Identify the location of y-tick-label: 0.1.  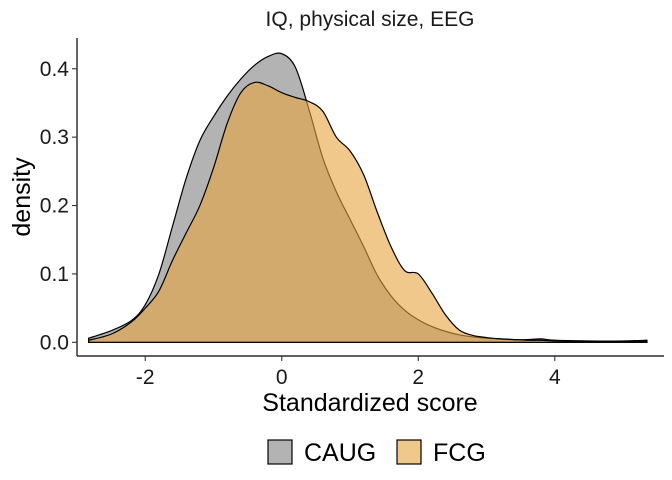
(54, 274).